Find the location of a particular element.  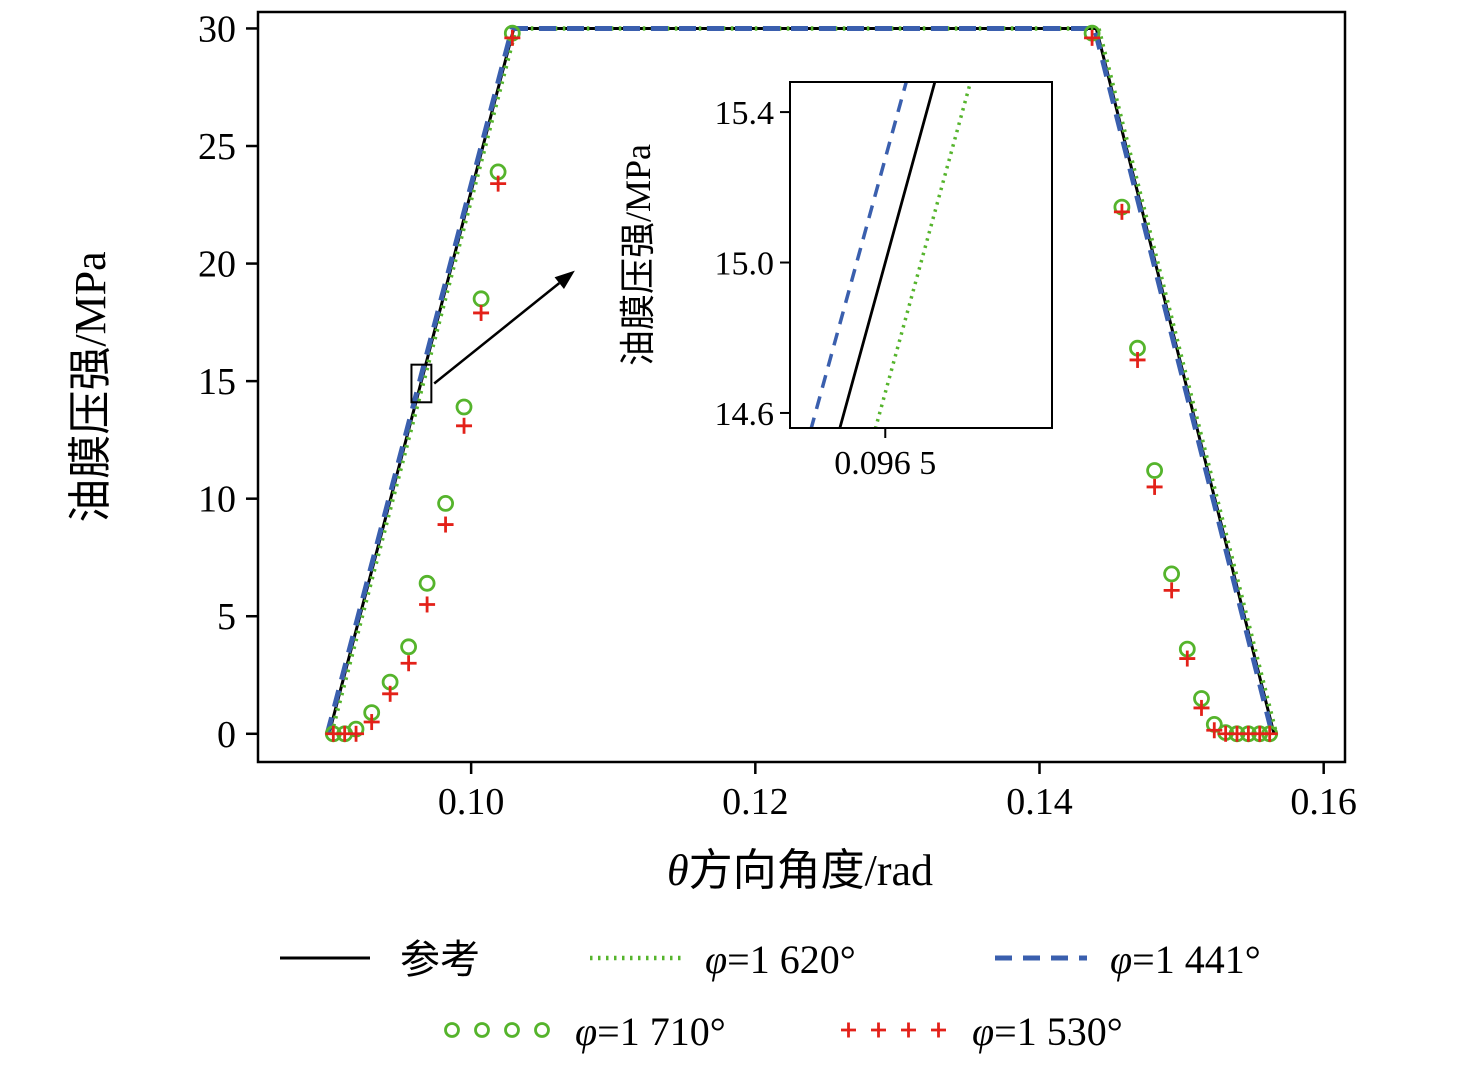

inset-y-tick-label: 15.4 is located at coordinates (745, 113).